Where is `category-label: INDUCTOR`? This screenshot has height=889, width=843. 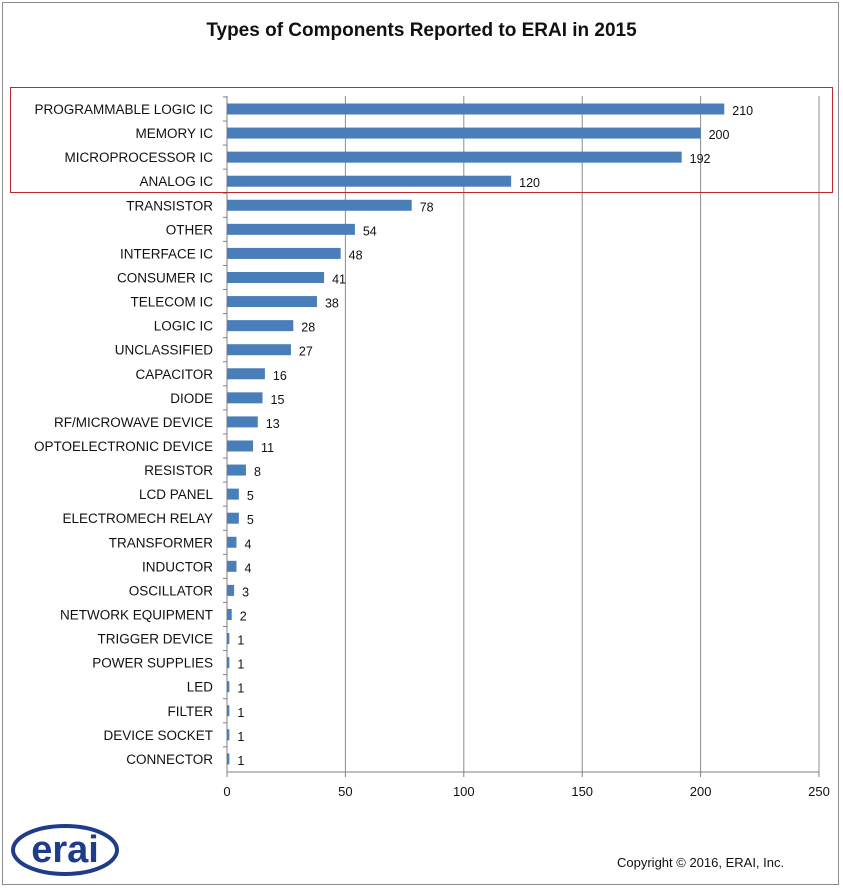 category-label: INDUCTOR is located at coordinates (177, 566).